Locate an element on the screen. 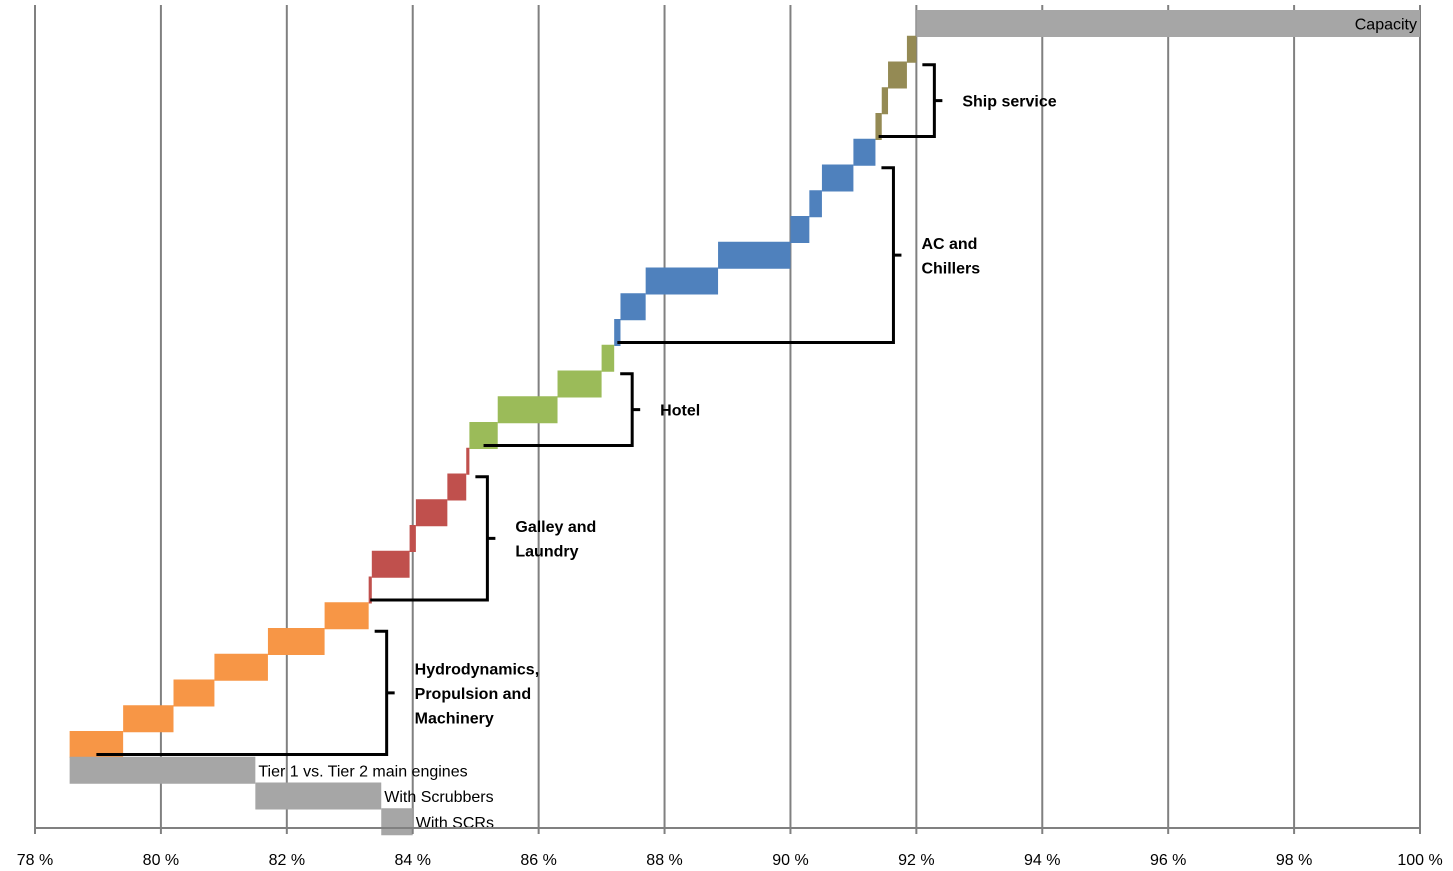 This screenshot has height=871, width=1453. group-label: Ship service is located at coordinates (1009, 102).